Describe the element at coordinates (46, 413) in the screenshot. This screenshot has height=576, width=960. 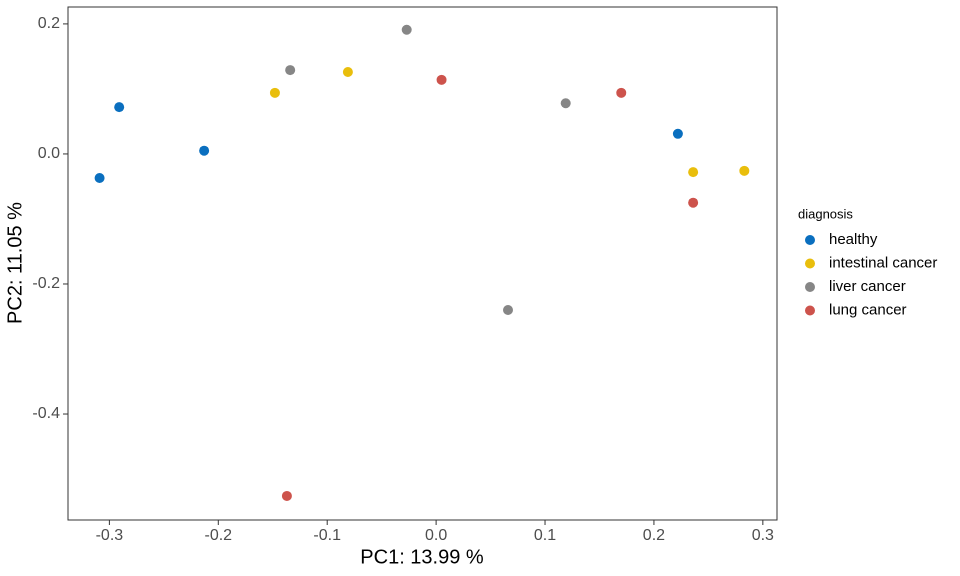
I see `y-tick-label: -0.4` at that location.